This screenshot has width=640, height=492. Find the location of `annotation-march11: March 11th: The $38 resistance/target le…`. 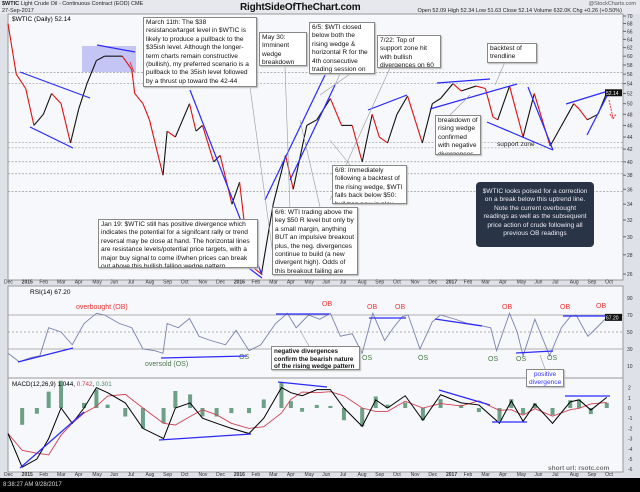

annotation-march11: March 11th: The $38 resistance/target le… is located at coordinates (200, 52).